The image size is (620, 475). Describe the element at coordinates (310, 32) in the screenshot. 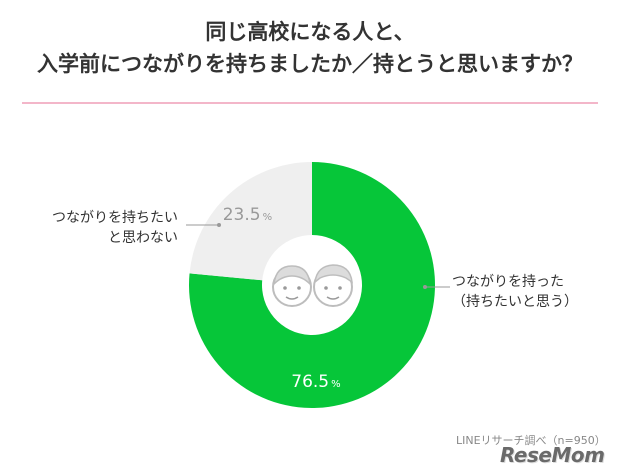

I see `chart-title-line1: 同じ高校になる人と、` at that location.